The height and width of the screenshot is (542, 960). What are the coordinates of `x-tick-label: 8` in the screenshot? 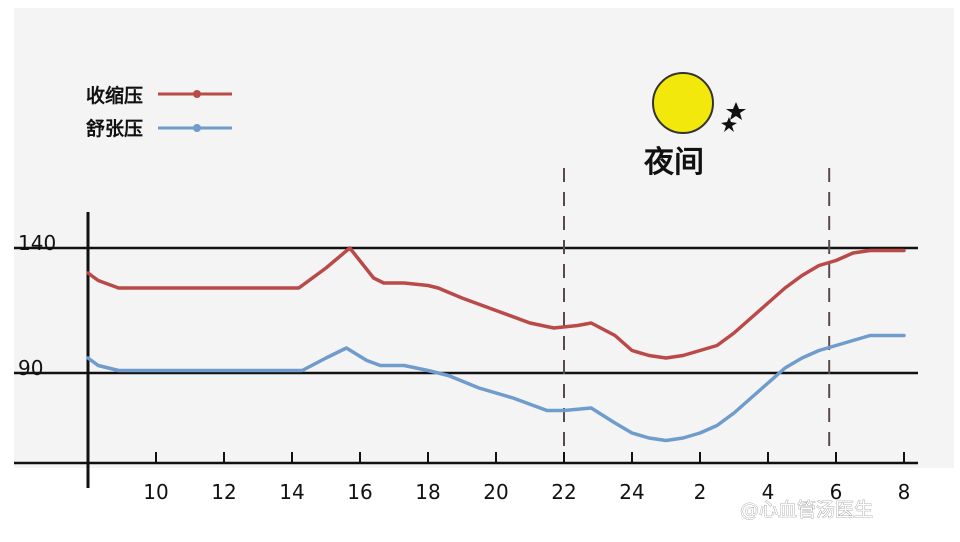 It's located at (904, 492).